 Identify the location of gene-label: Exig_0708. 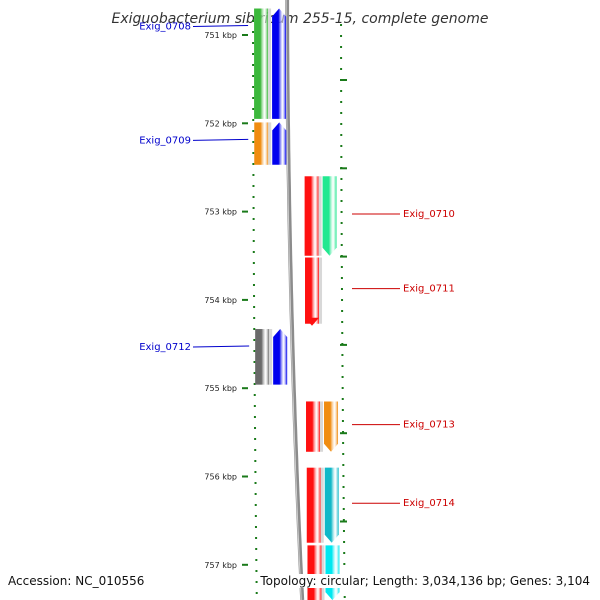
(165, 27).